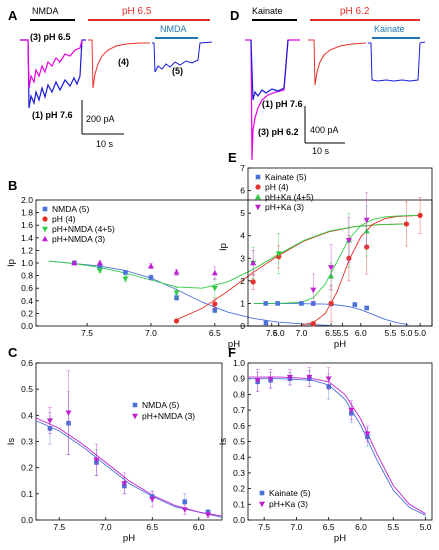 The image size is (439, 550). Describe the element at coordinates (284, 207) in the screenshot. I see `legend-label-e-3: pH+Ka (3)` at that location.